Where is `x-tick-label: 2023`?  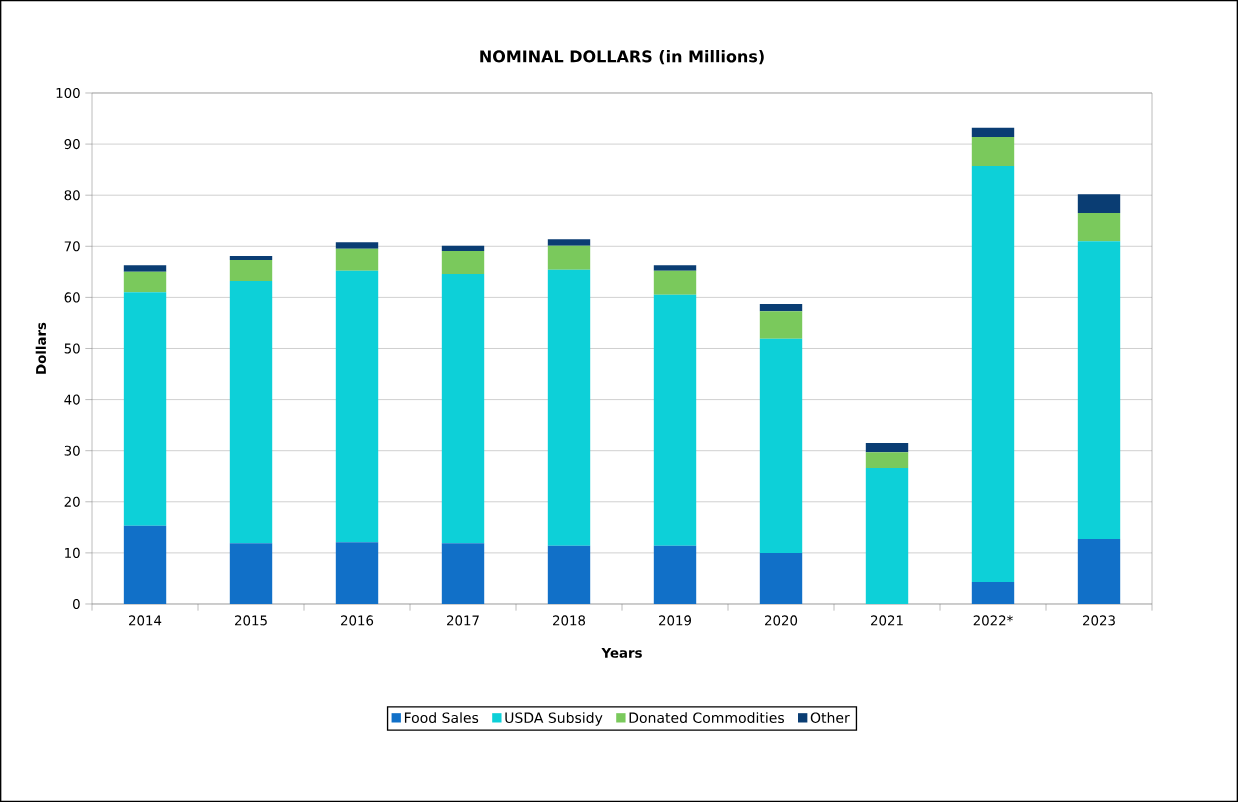 x-tick-label: 2023 is located at coordinates (1099, 620).